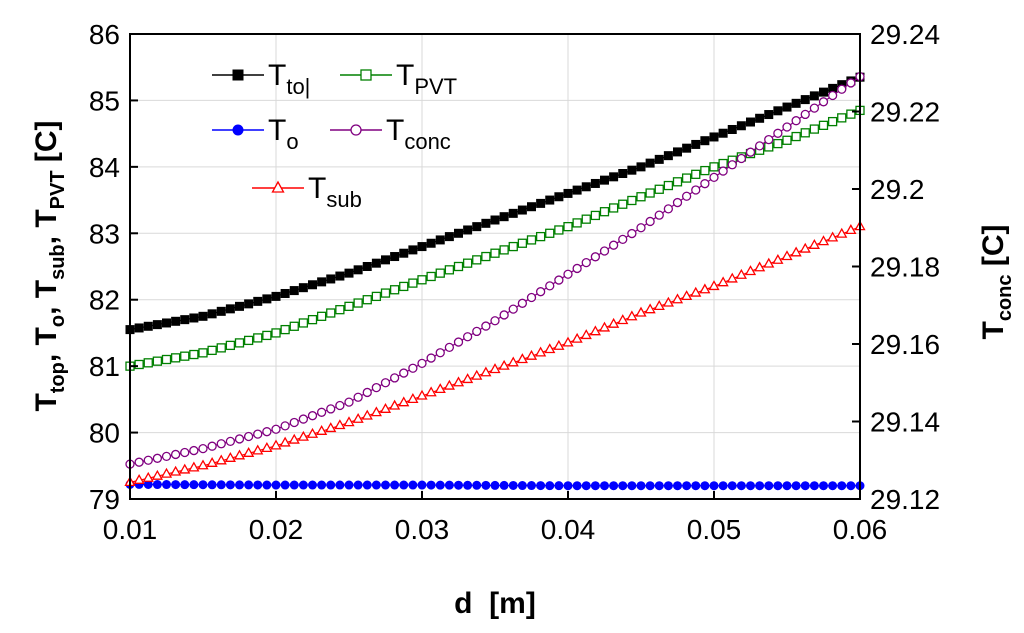  What do you see at coordinates (283, 134) in the screenshot?
I see `legend-label: To` at bounding box center [283, 134].